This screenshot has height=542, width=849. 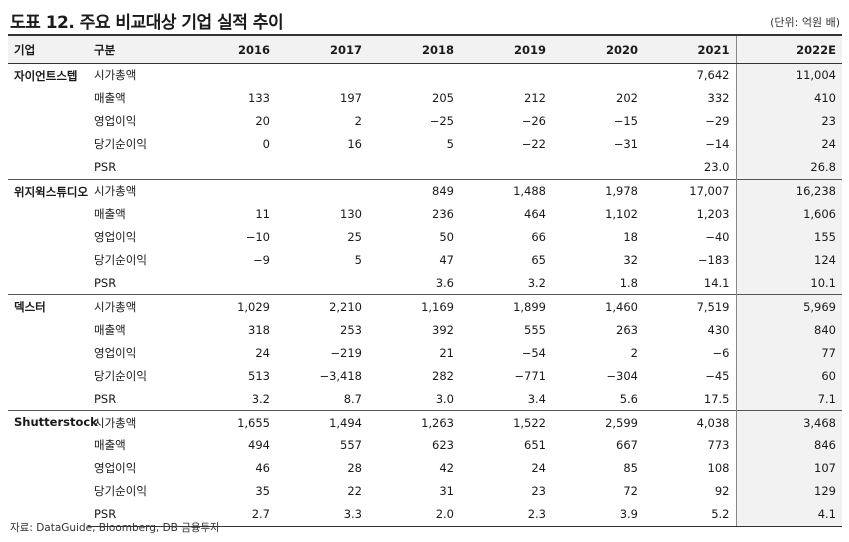 I want to click on value-cell: 5.2, so click(x=690, y=514).